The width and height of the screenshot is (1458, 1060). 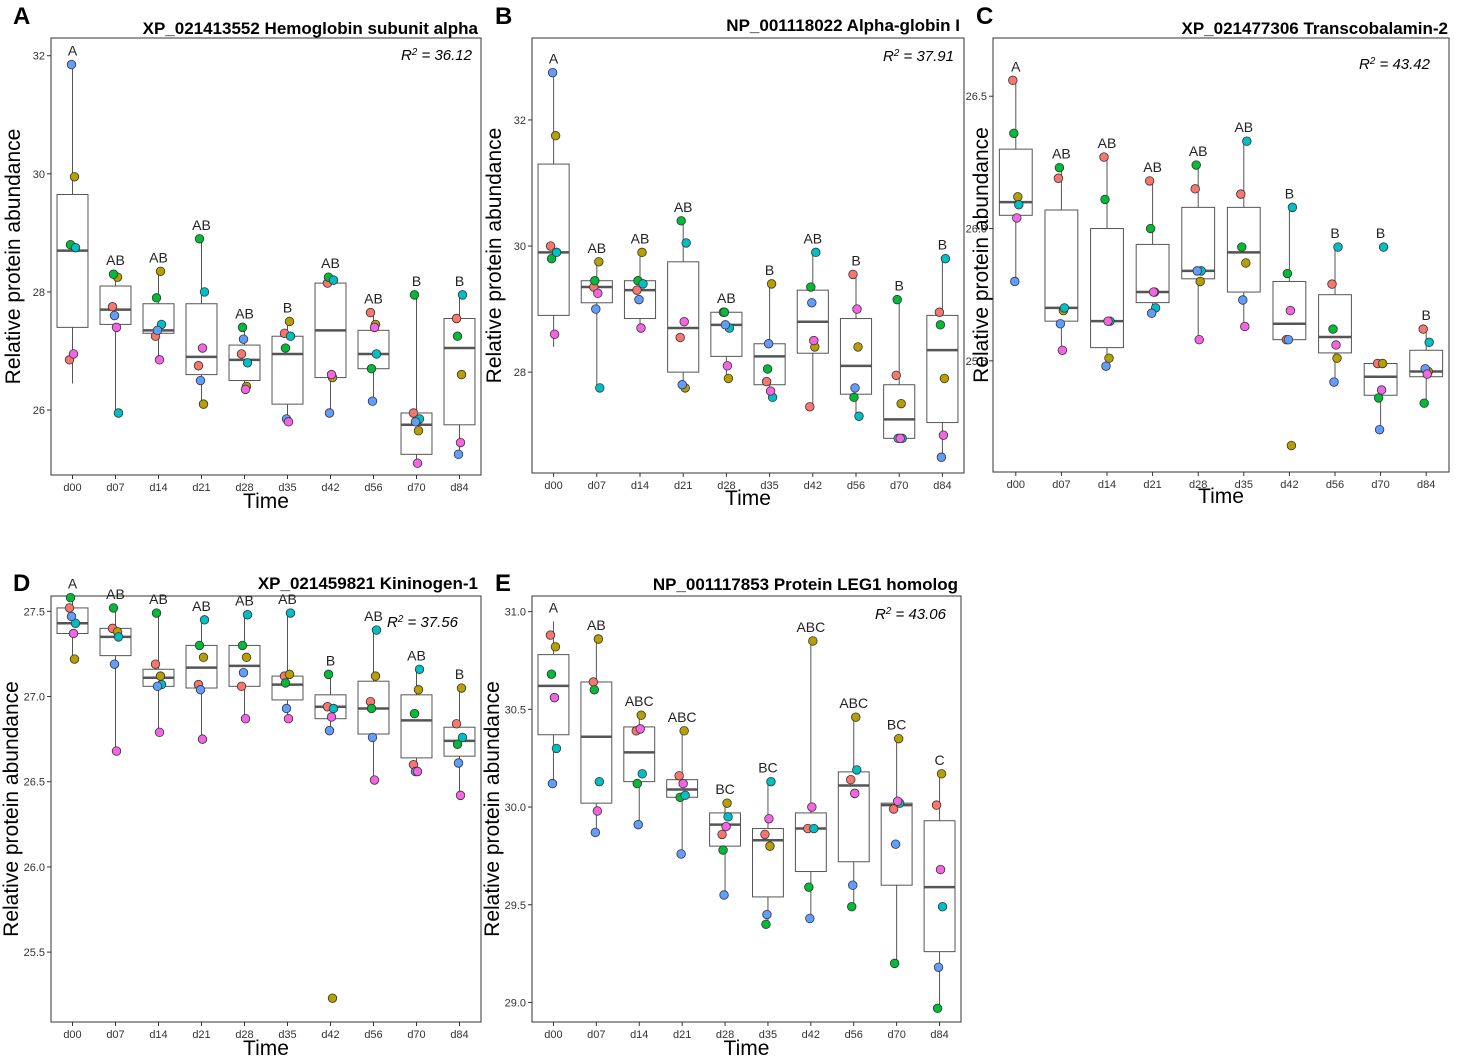 I want to click on significance-letter: A, so click(x=73, y=51).